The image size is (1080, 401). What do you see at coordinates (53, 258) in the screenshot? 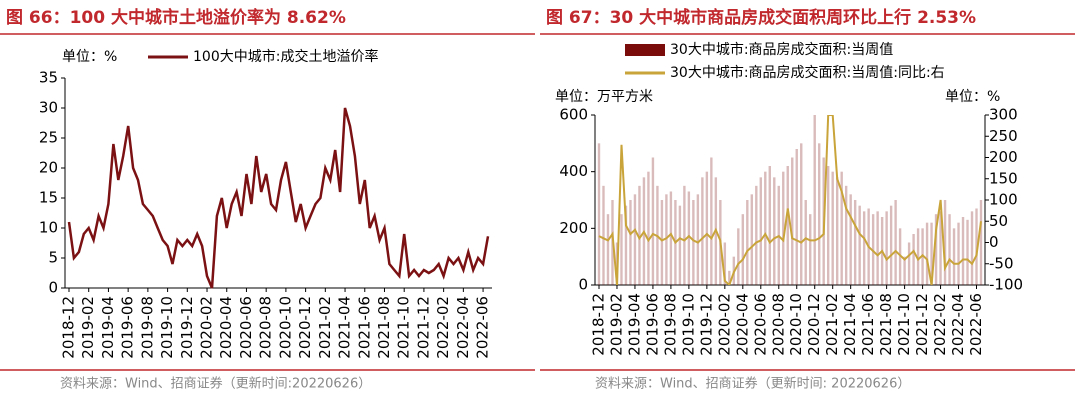
I see `y-tick-label: 5` at bounding box center [53, 258].